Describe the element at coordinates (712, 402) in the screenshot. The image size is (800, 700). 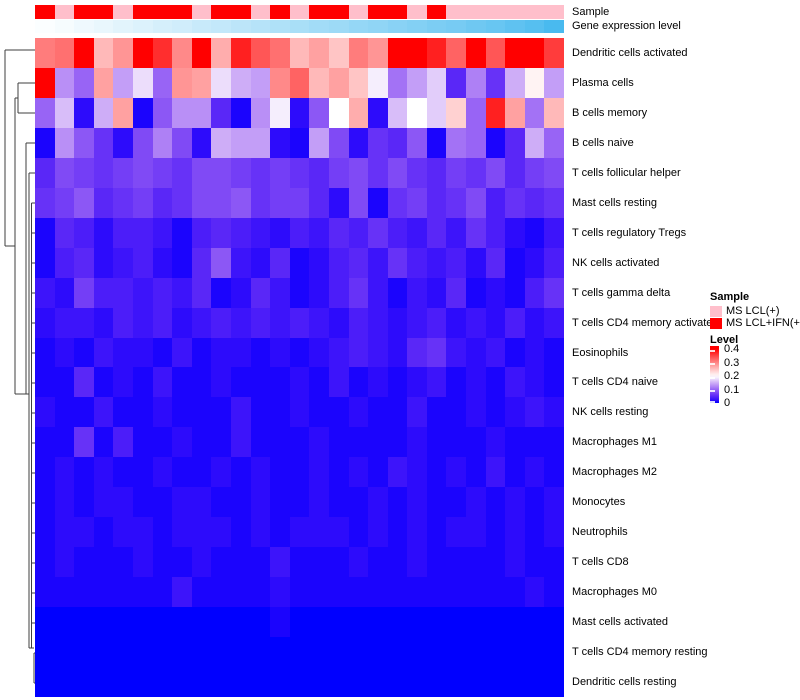
I see `level-colorbar-tick` at that location.